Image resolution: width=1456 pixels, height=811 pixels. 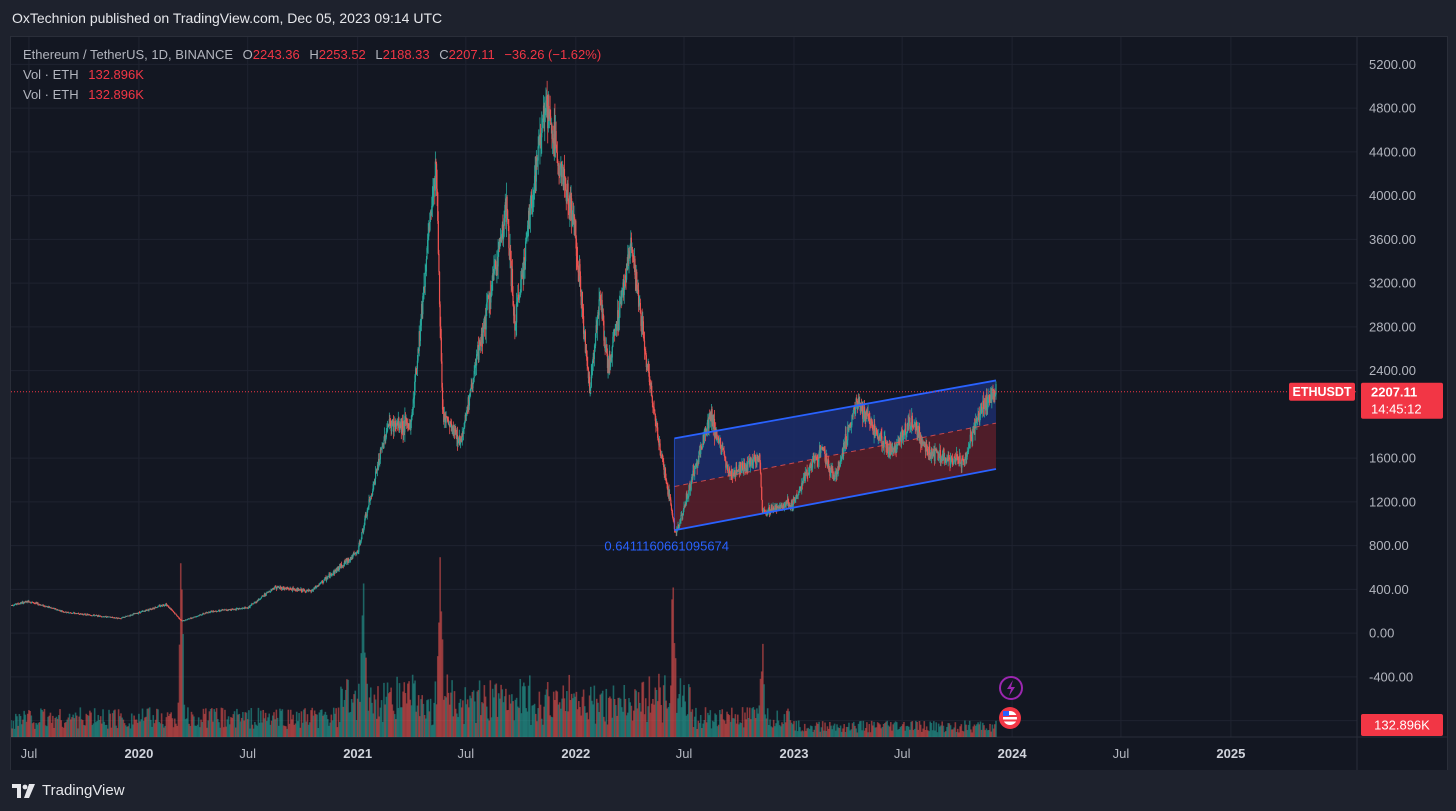 I want to click on price-tag-background, so click(x=1402, y=400).